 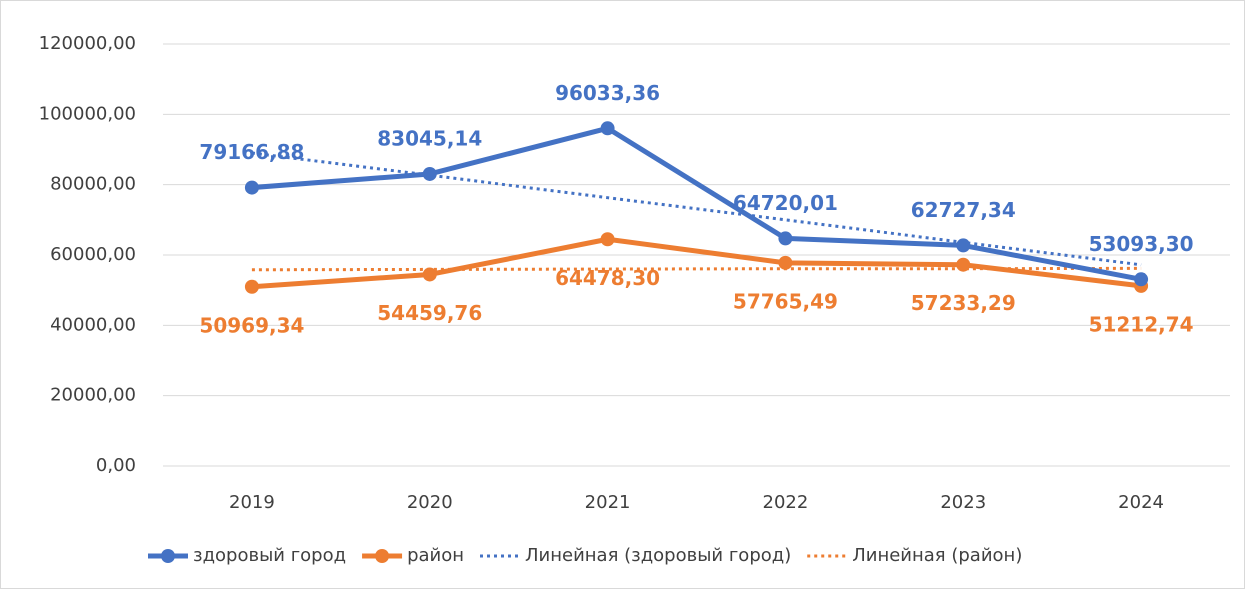 What do you see at coordinates (607, 93) in the screenshot?
I see `data-label: 96033,36` at bounding box center [607, 93].